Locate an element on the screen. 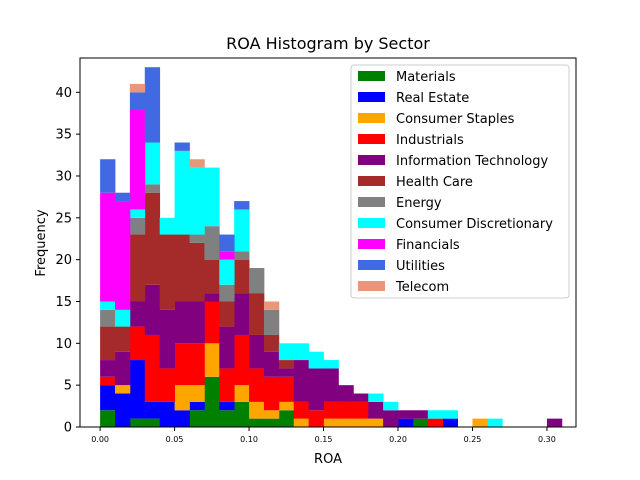 Image resolution: width=640 pixels, height=480 pixels. legend-swatch-information-technology is located at coordinates (371, 160).